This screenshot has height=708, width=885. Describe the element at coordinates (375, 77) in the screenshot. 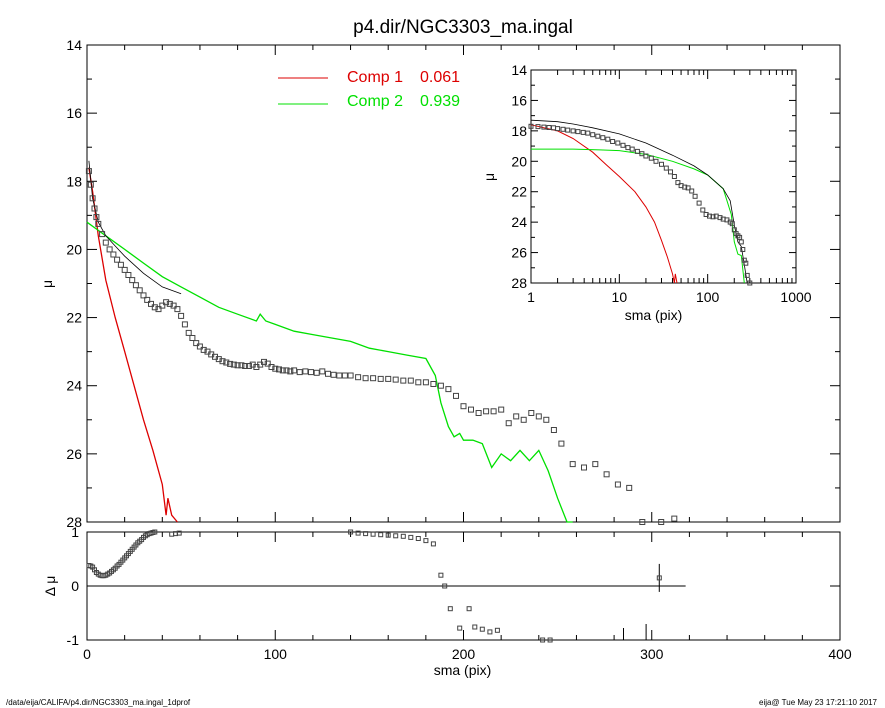

I see `legend-comp1-label: Comp 1` at that location.